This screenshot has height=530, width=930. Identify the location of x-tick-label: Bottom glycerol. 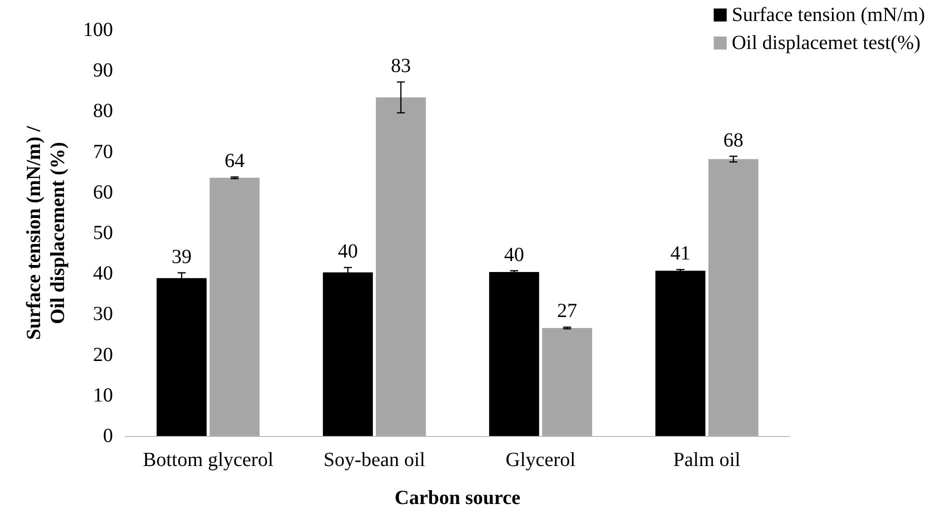
(208, 460).